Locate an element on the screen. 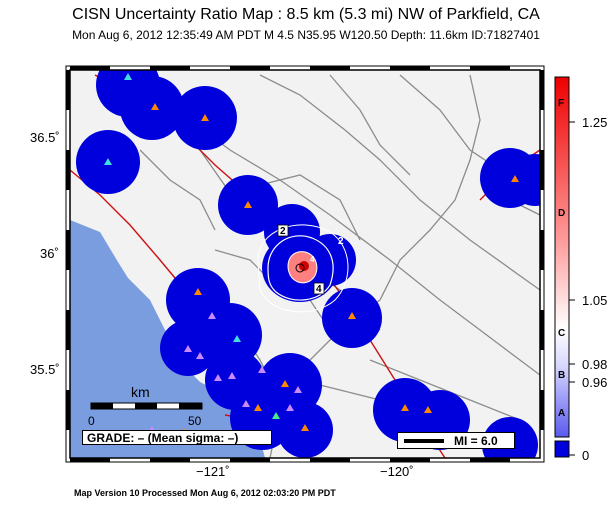 This screenshot has height=528, width=612. grade-letter-d: D is located at coordinates (561, 213).